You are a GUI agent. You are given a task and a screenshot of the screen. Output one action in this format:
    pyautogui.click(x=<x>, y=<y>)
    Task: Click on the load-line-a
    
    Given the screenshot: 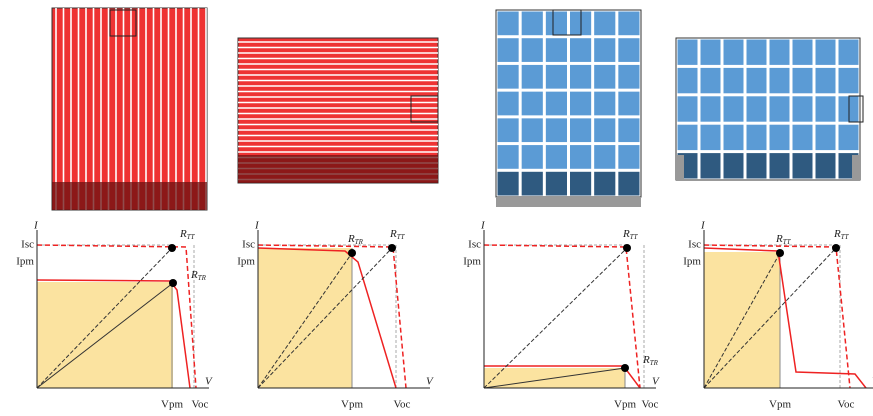 What is the action you would take?
    pyautogui.click(x=742, y=320)
    